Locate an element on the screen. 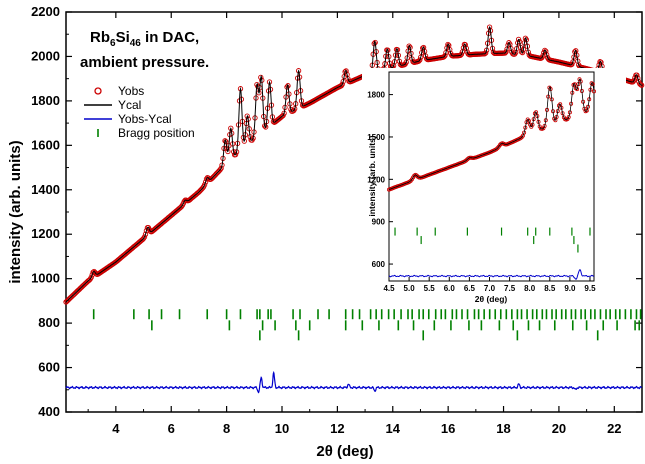 The image size is (645, 464). main-x-tick-label: 22 is located at coordinates (614, 428).